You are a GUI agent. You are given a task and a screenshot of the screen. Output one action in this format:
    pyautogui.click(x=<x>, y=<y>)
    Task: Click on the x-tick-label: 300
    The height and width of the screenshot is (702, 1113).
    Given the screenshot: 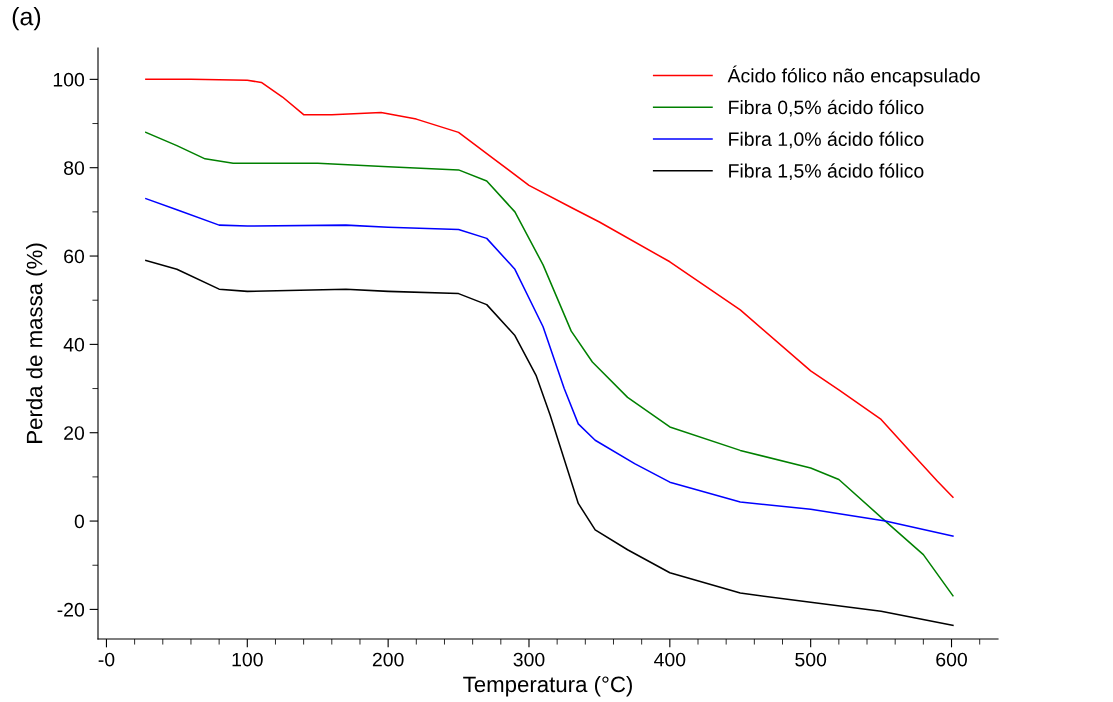 What is the action you would take?
    pyautogui.click(x=529, y=659)
    